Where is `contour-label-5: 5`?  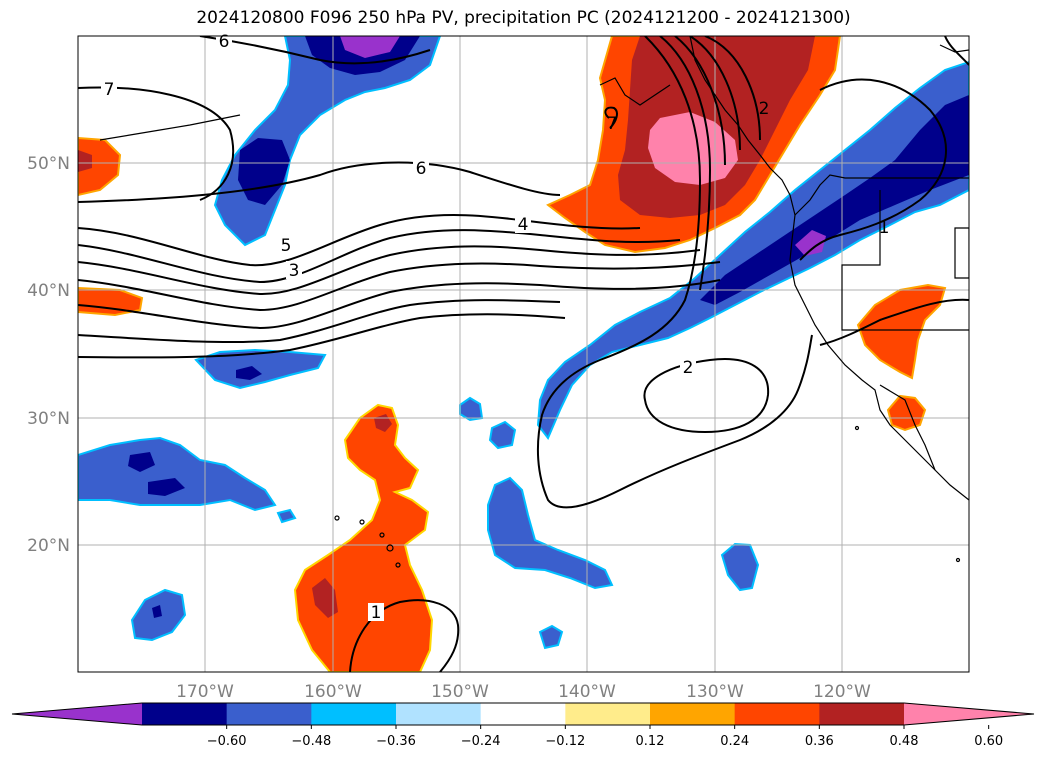
contour-label-5: 5 is located at coordinates (286, 246).